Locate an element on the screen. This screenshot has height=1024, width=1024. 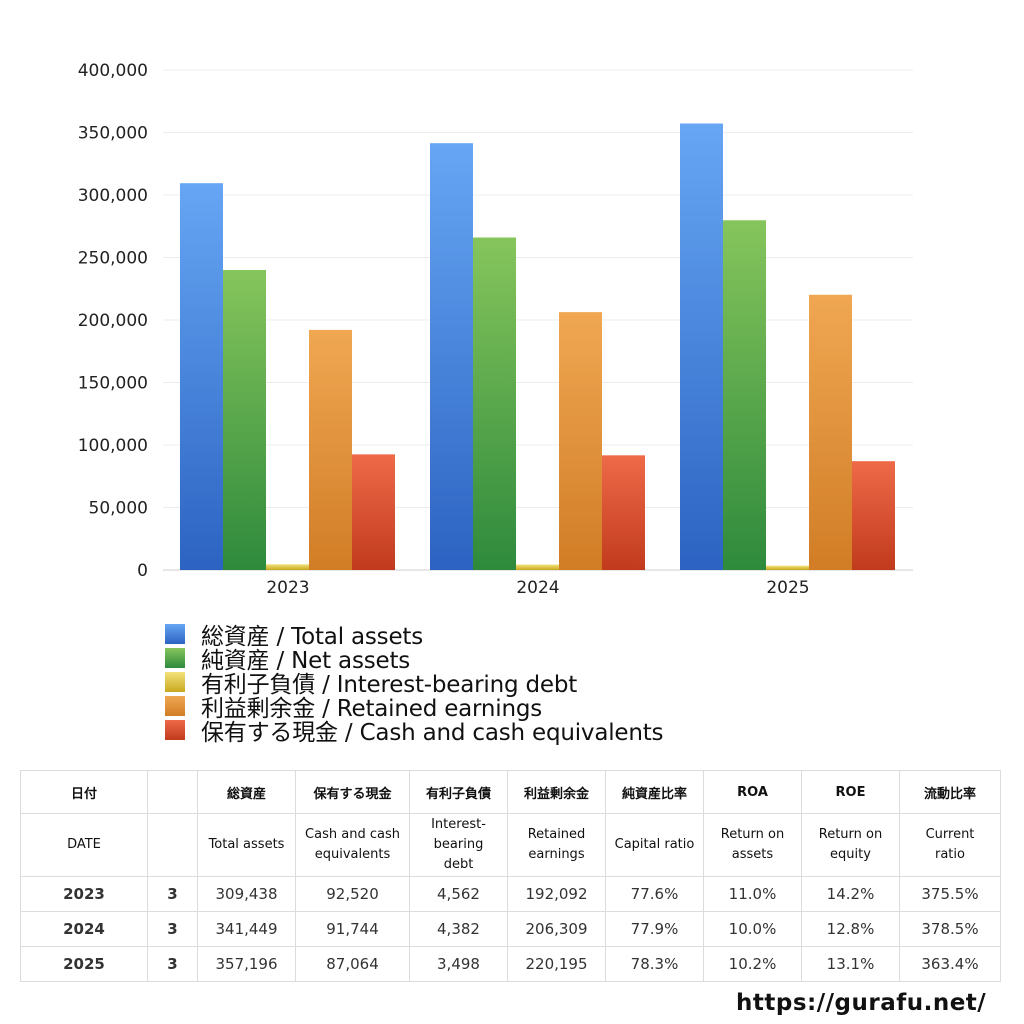
bar-net-assets-2023 is located at coordinates (244, 420).